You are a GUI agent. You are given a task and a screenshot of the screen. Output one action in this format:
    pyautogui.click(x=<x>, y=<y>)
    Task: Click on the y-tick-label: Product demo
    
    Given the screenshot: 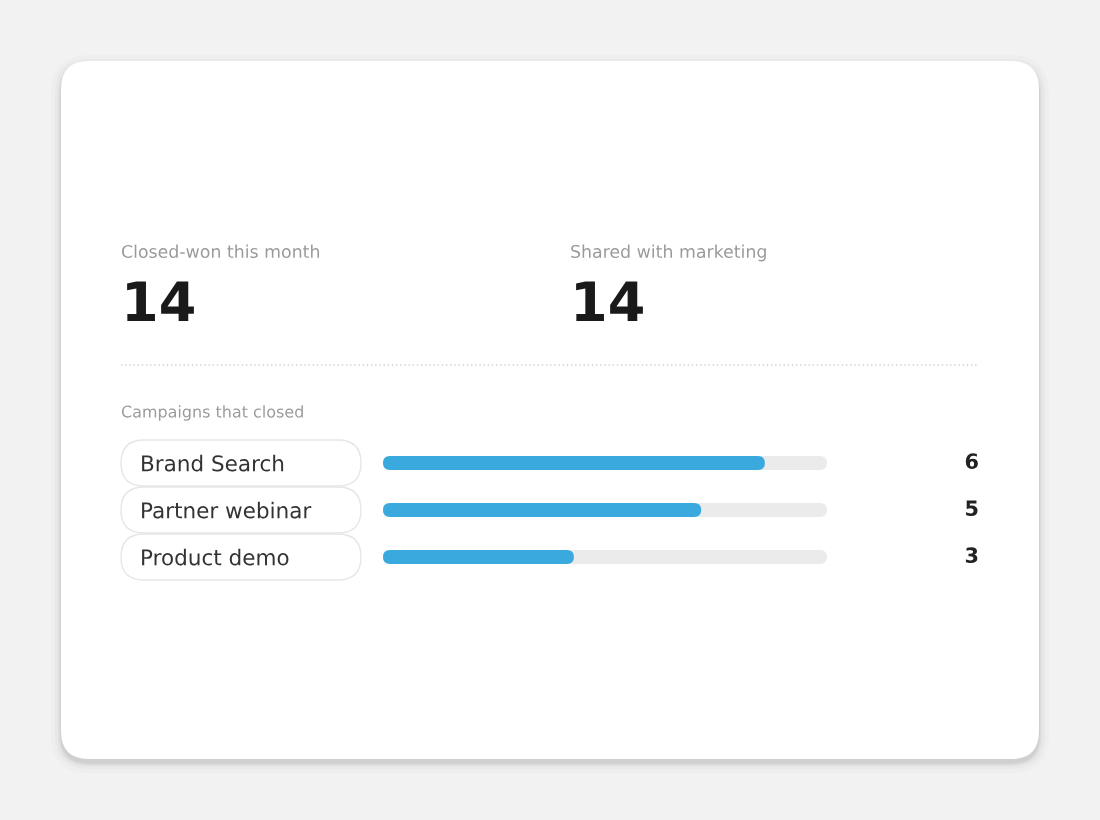 What is the action you would take?
    pyautogui.click(x=215, y=557)
    